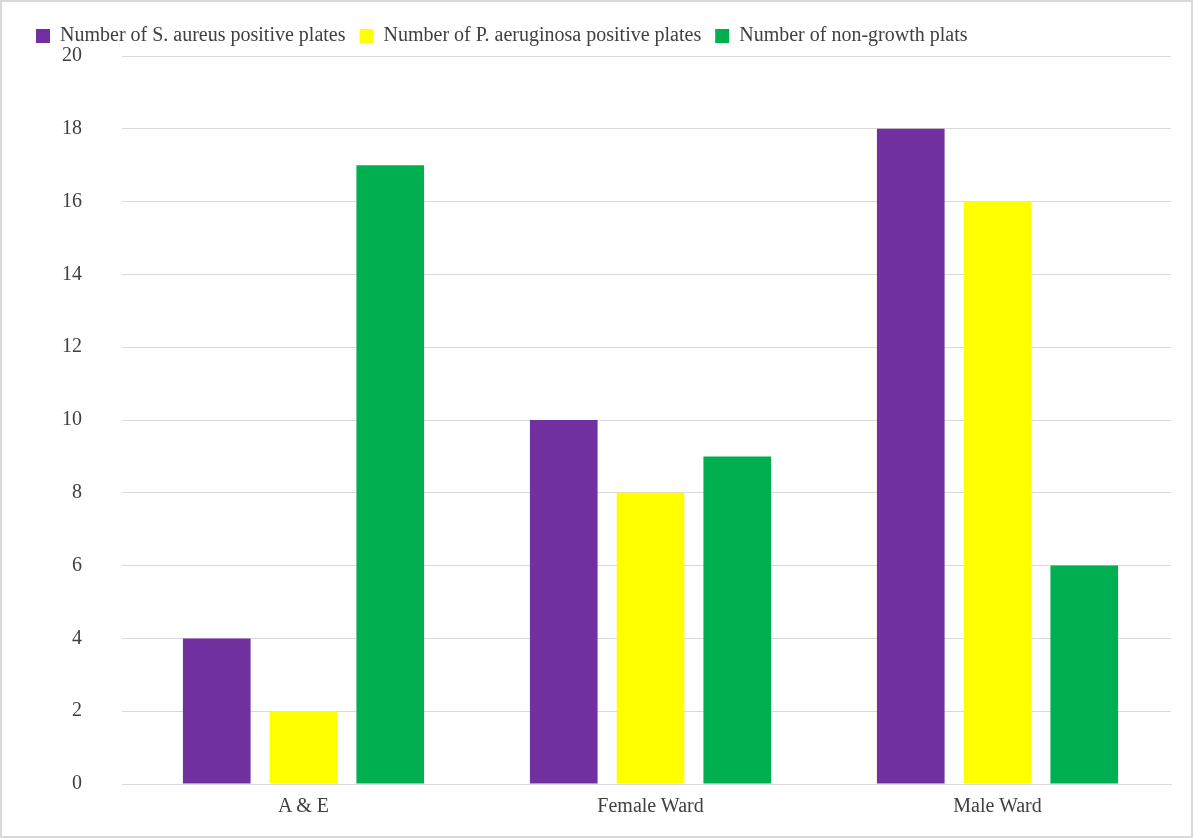  I want to click on x-tick-label: Male Ward, so click(997, 805).